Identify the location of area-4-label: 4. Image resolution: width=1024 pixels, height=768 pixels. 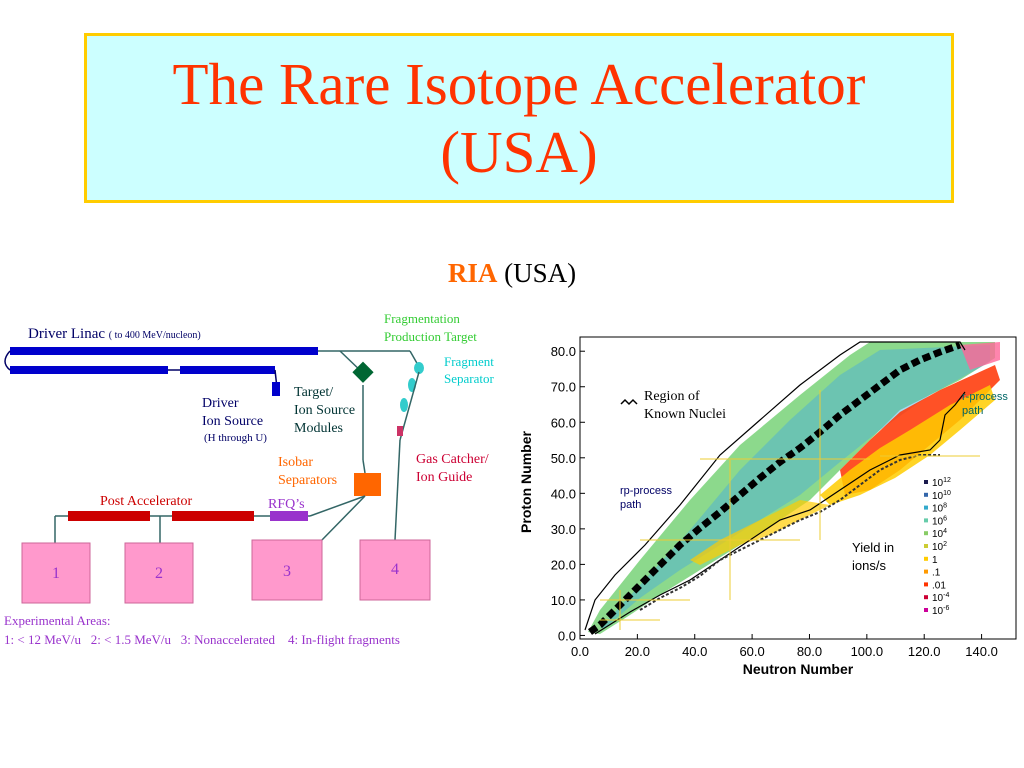
(395, 569).